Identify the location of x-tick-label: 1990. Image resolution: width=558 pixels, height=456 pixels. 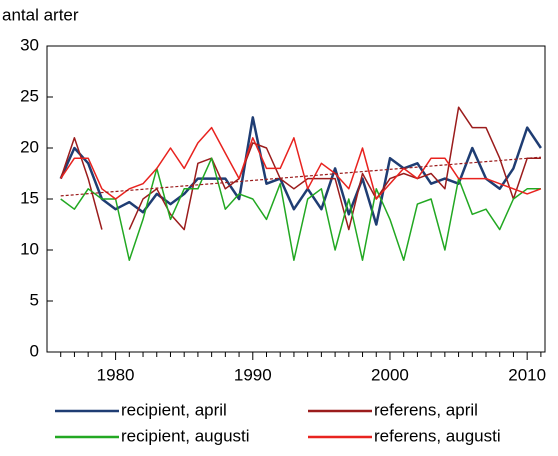
(253, 374).